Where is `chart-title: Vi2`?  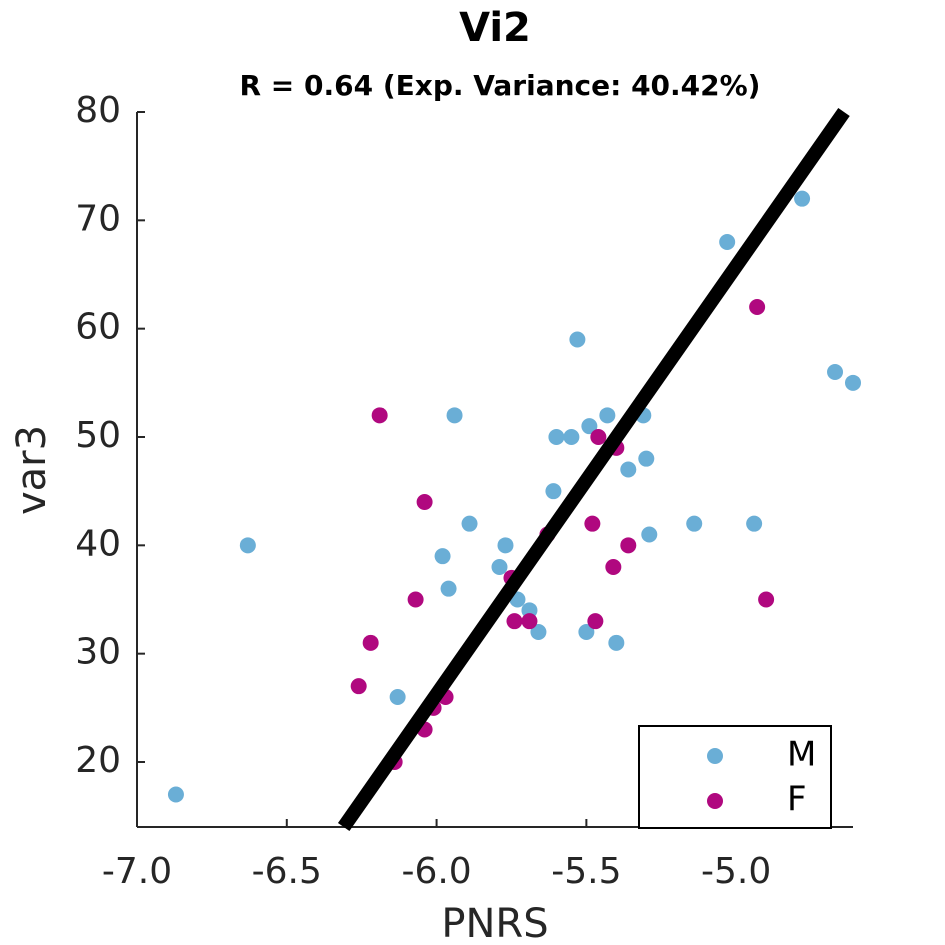 chart-title: Vi2 is located at coordinates (495, 28).